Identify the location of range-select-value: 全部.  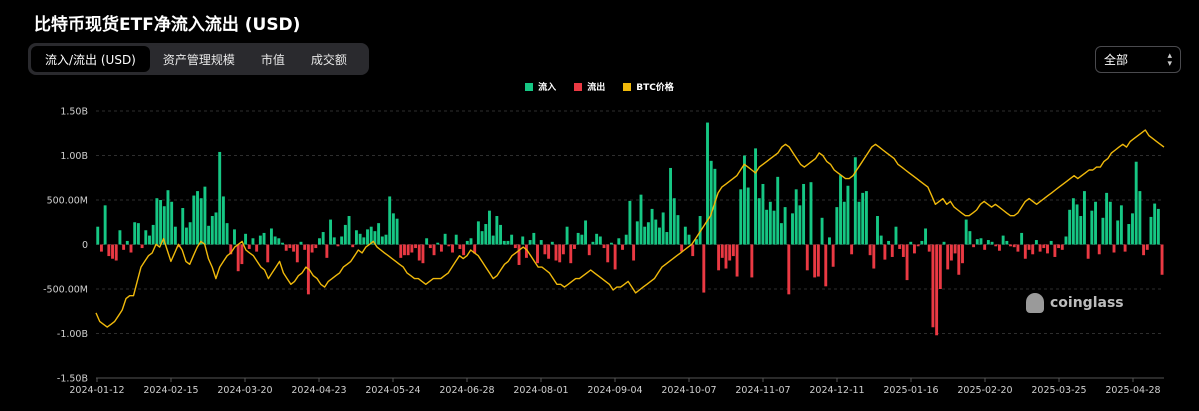
(1116, 60).